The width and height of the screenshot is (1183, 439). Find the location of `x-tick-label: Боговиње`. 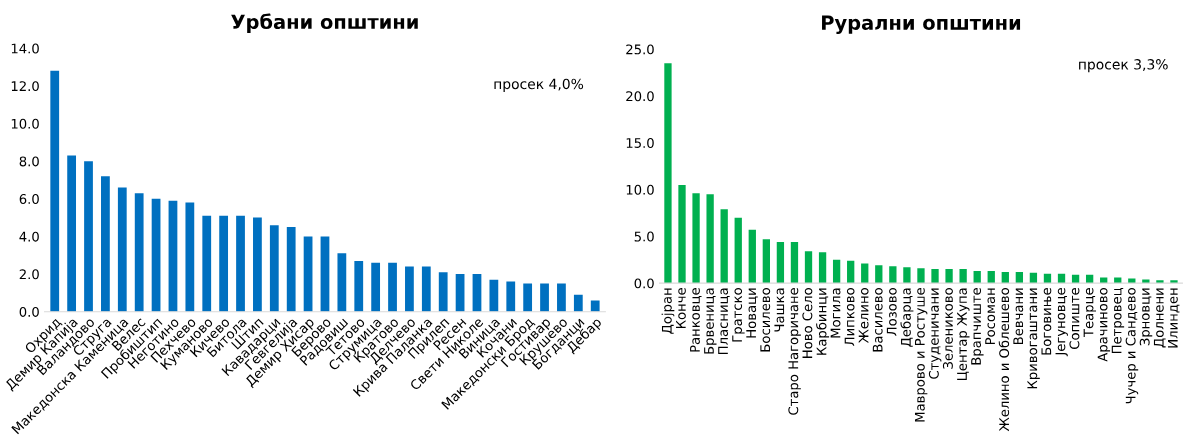

x-tick-label: Боговиње is located at coordinates (1046, 321).